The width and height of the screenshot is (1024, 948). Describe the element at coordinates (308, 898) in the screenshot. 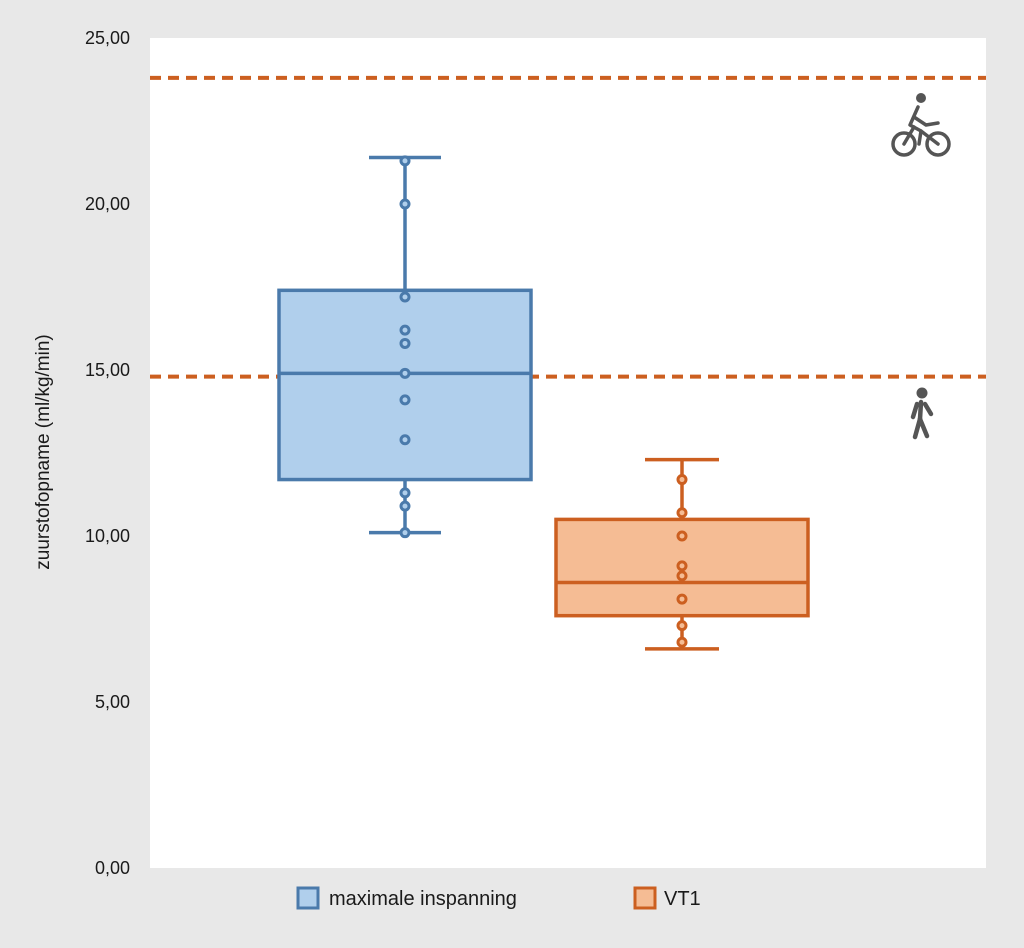

I see `legend-swatch-maximale-inspanning` at that location.